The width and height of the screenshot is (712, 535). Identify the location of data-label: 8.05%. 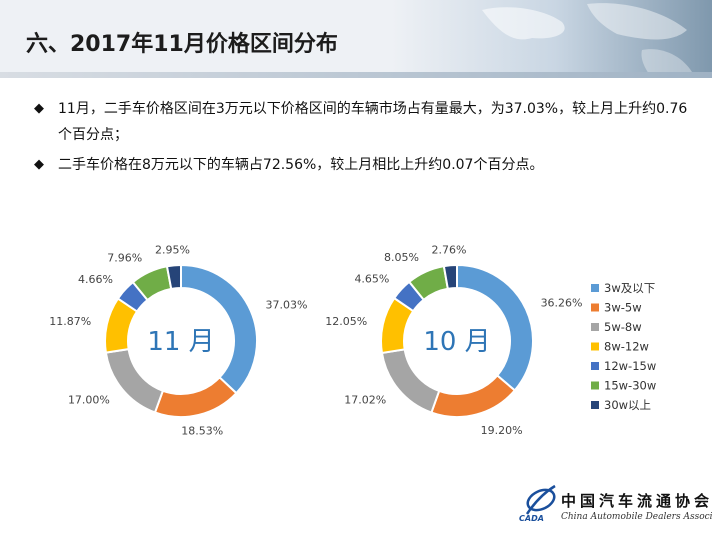
(401, 257).